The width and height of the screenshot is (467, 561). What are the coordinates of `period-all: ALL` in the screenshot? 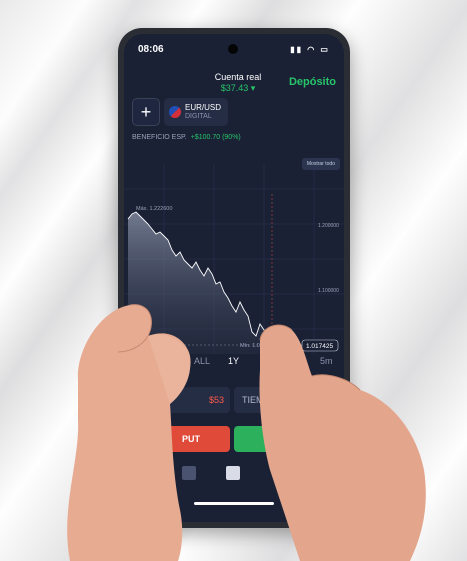 It's located at (202, 361).